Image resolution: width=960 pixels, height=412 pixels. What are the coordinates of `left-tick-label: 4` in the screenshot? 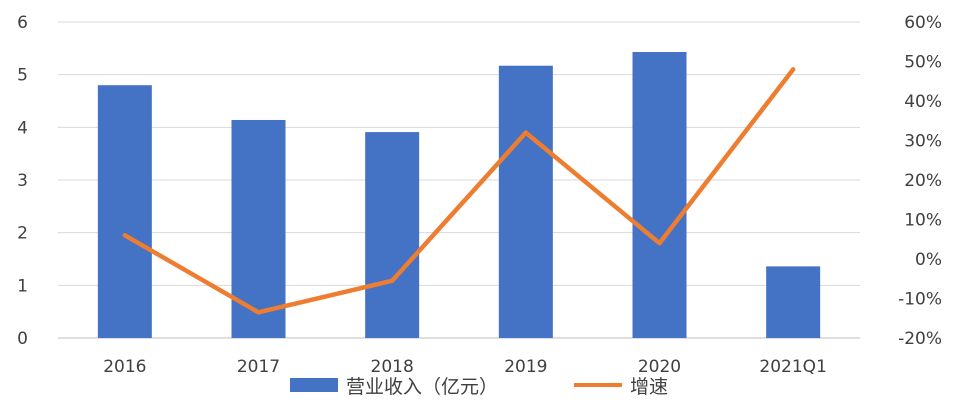 It's located at (22, 128).